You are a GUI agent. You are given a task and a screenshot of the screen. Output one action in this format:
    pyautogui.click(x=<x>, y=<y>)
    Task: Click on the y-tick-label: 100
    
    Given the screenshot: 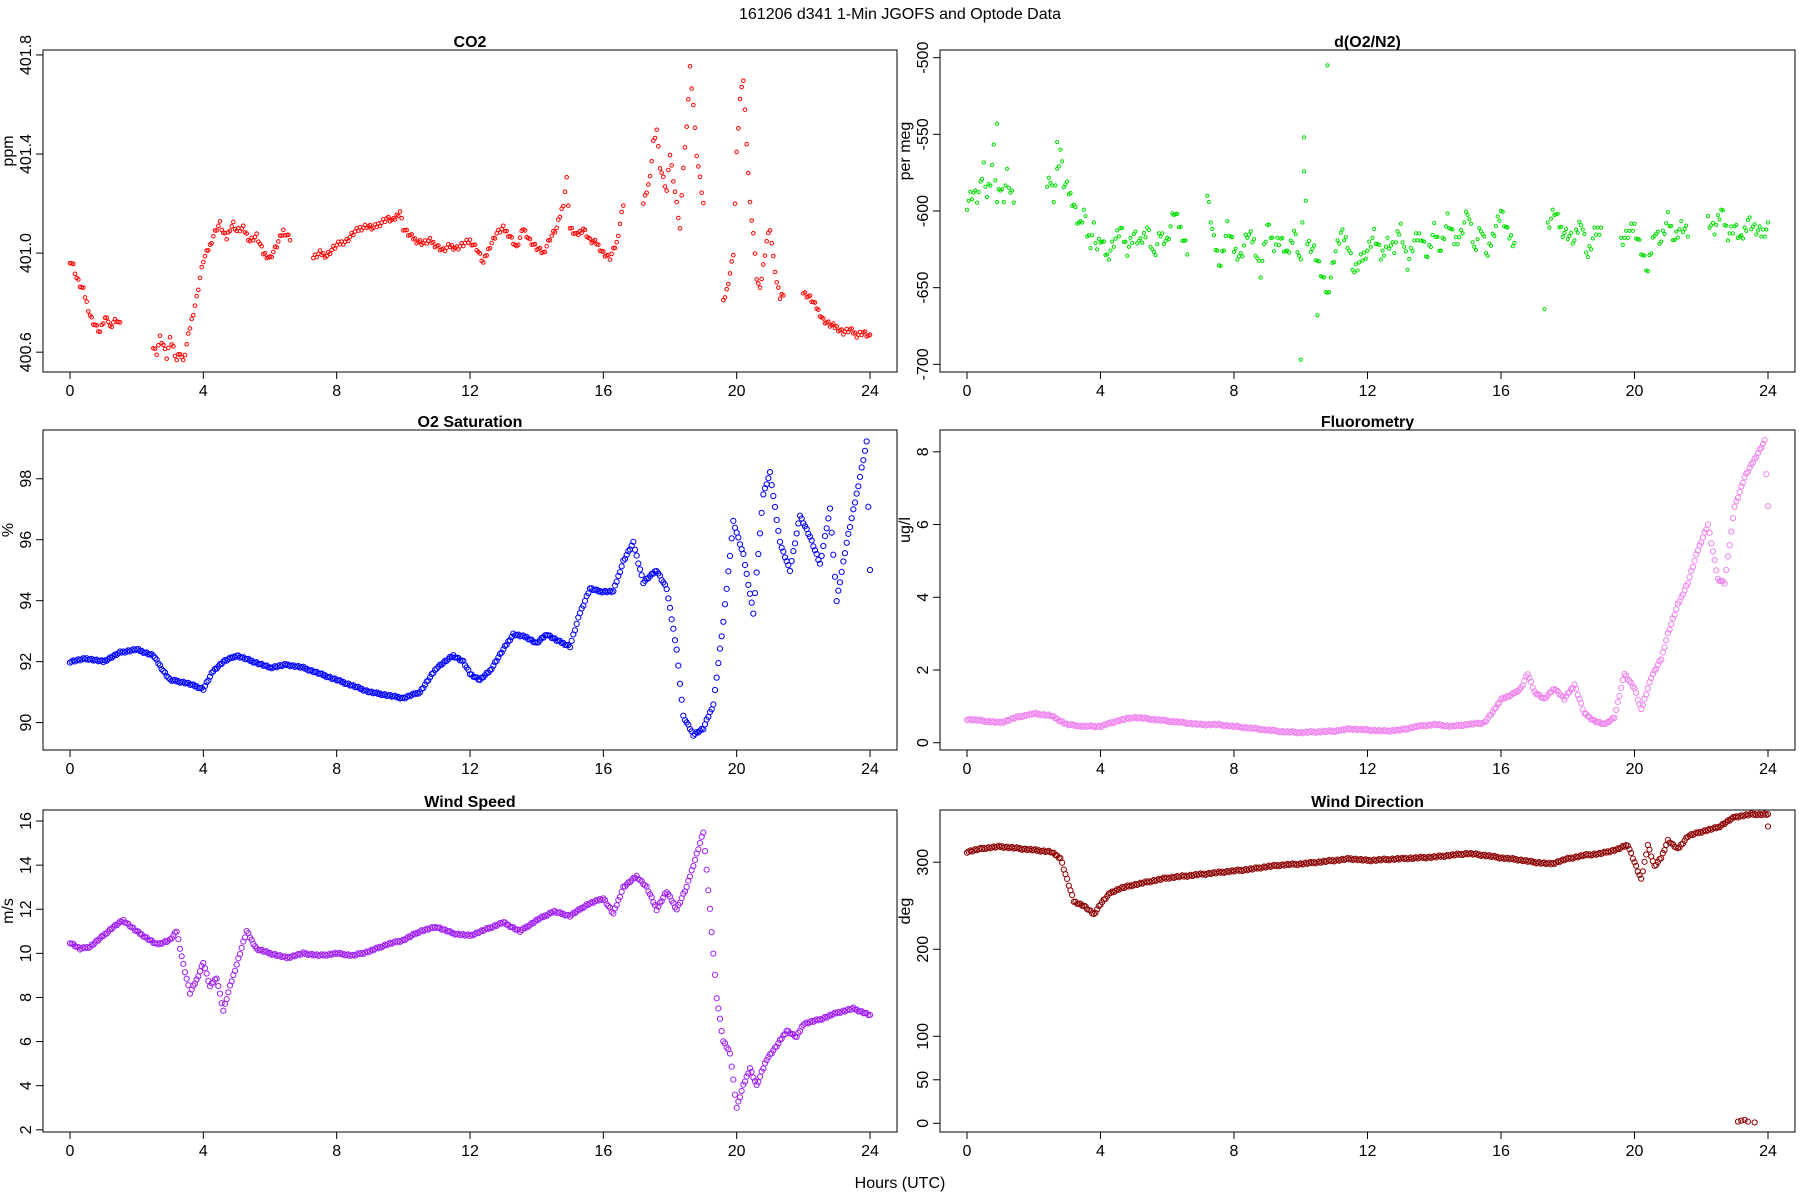 What is the action you would take?
    pyautogui.click(x=923, y=1036)
    